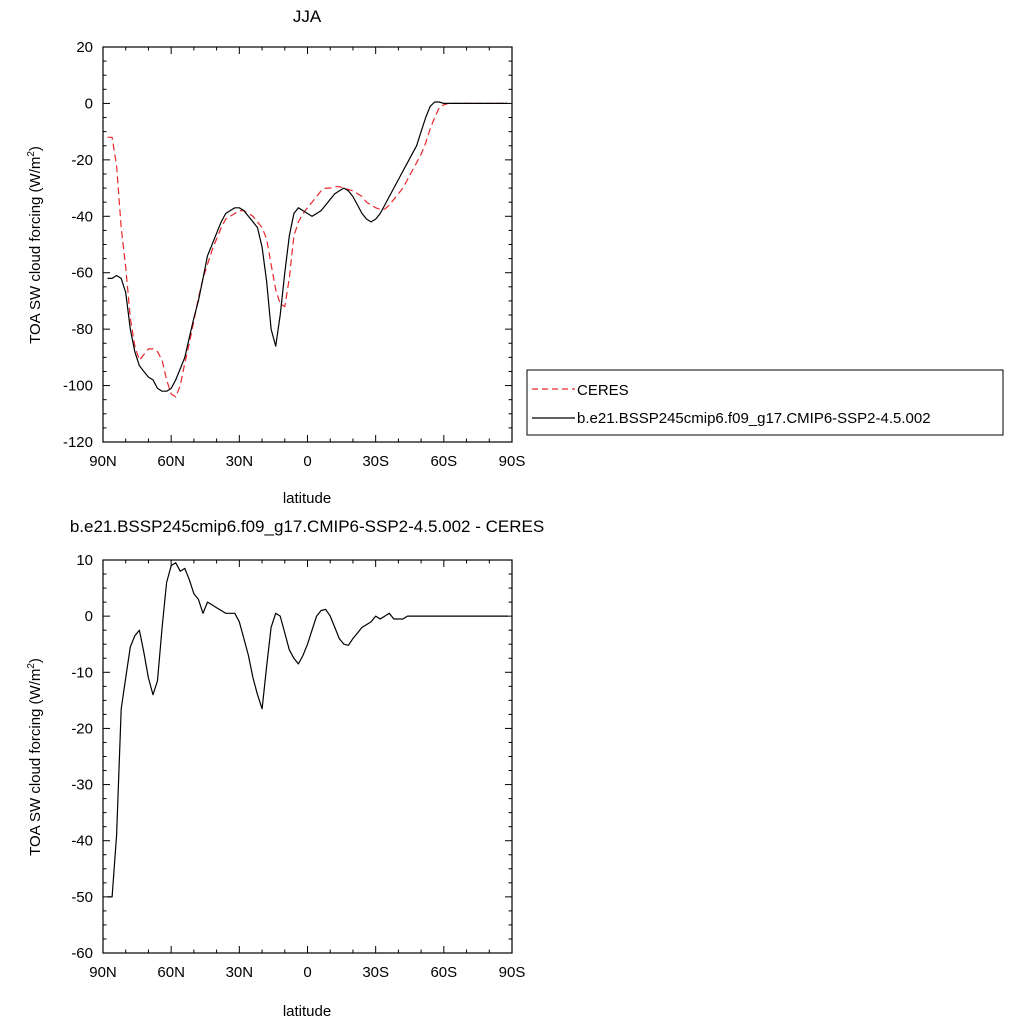  Describe the element at coordinates (82, 329) in the screenshot. I see `y-tick-label: -80` at that location.